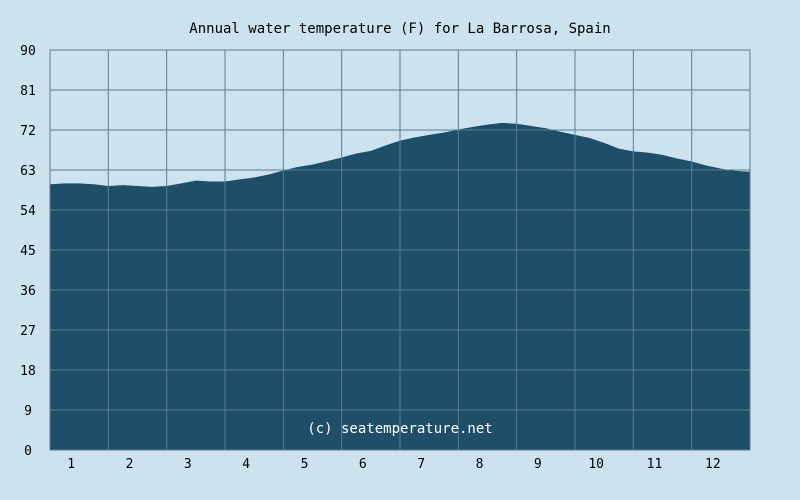 This screenshot has width=800, height=500. Describe the element at coordinates (480, 464) in the screenshot. I see `x-tick-label: 8` at that location.